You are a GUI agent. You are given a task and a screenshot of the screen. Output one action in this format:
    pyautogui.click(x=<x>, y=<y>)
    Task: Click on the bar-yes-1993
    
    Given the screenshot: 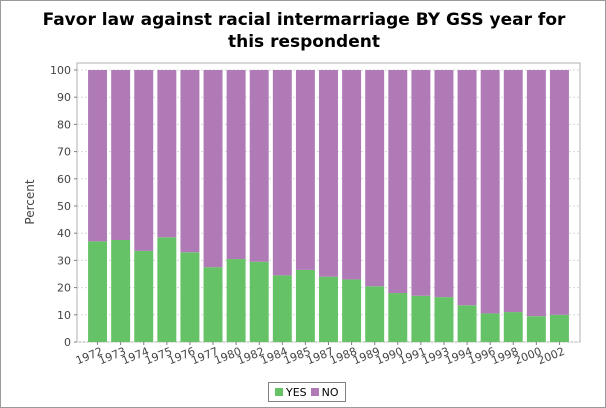 What is the action you would take?
    pyautogui.click(x=444, y=319)
    